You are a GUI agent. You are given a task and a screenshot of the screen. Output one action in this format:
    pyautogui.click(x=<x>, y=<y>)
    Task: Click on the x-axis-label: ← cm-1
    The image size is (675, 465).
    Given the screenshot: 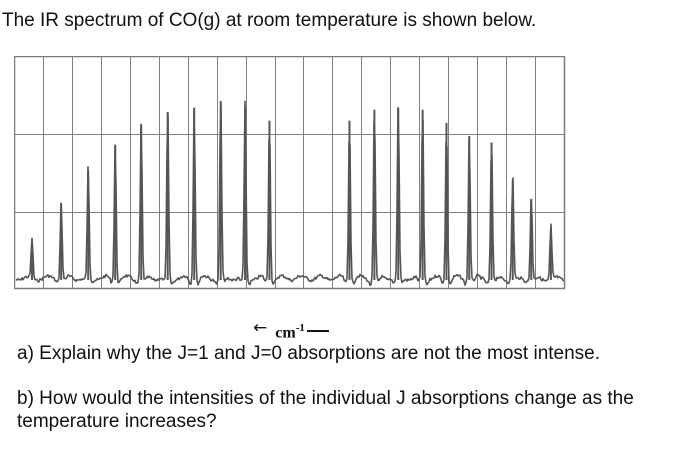 What is the action you would take?
    pyautogui.click(x=291, y=330)
    